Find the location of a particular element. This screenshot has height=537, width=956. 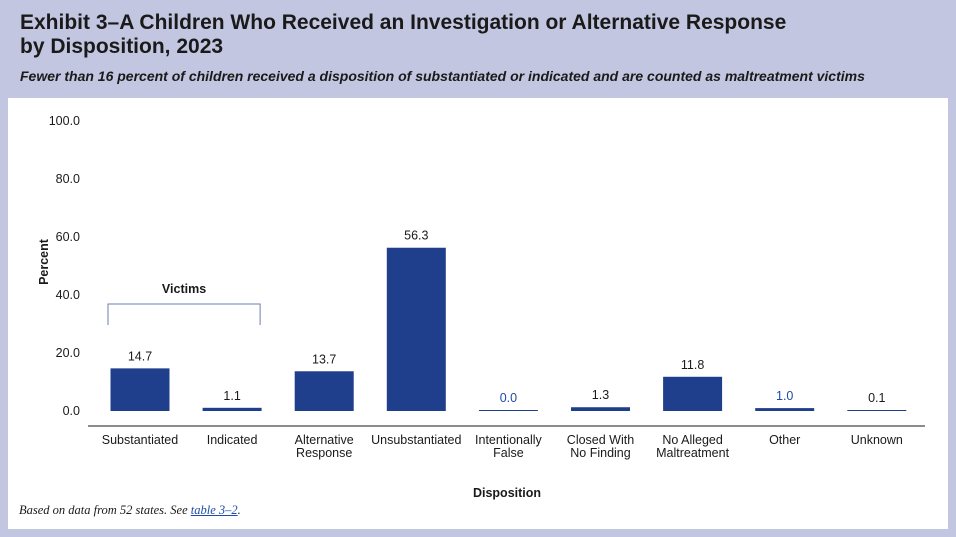

data-label: 14.7 is located at coordinates (140, 356).